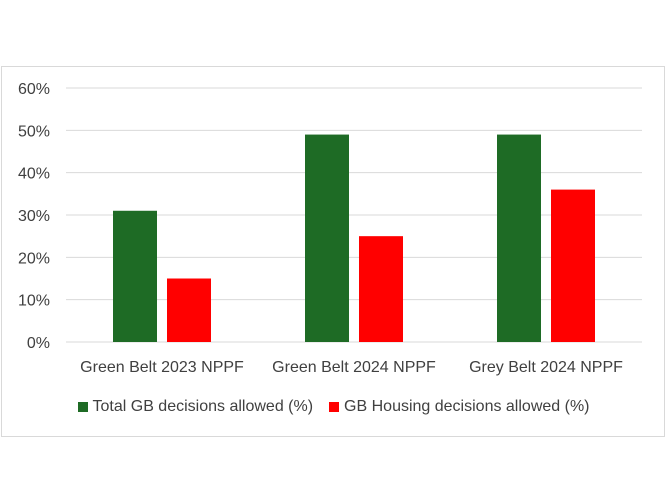 This screenshot has width=667, height=504. I want to click on x-tick-label: Green Belt 2024 NPPF, so click(354, 367).